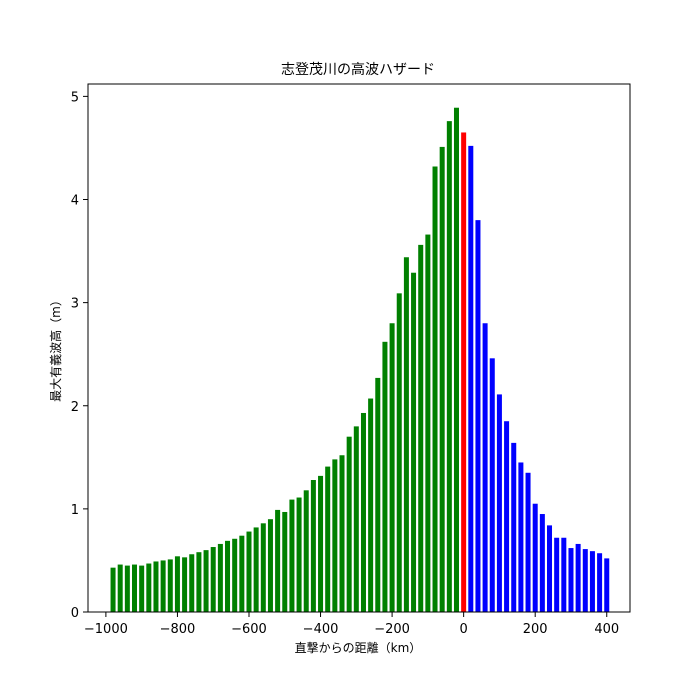  I want to click on y-tick-label: 5, so click(75, 97).